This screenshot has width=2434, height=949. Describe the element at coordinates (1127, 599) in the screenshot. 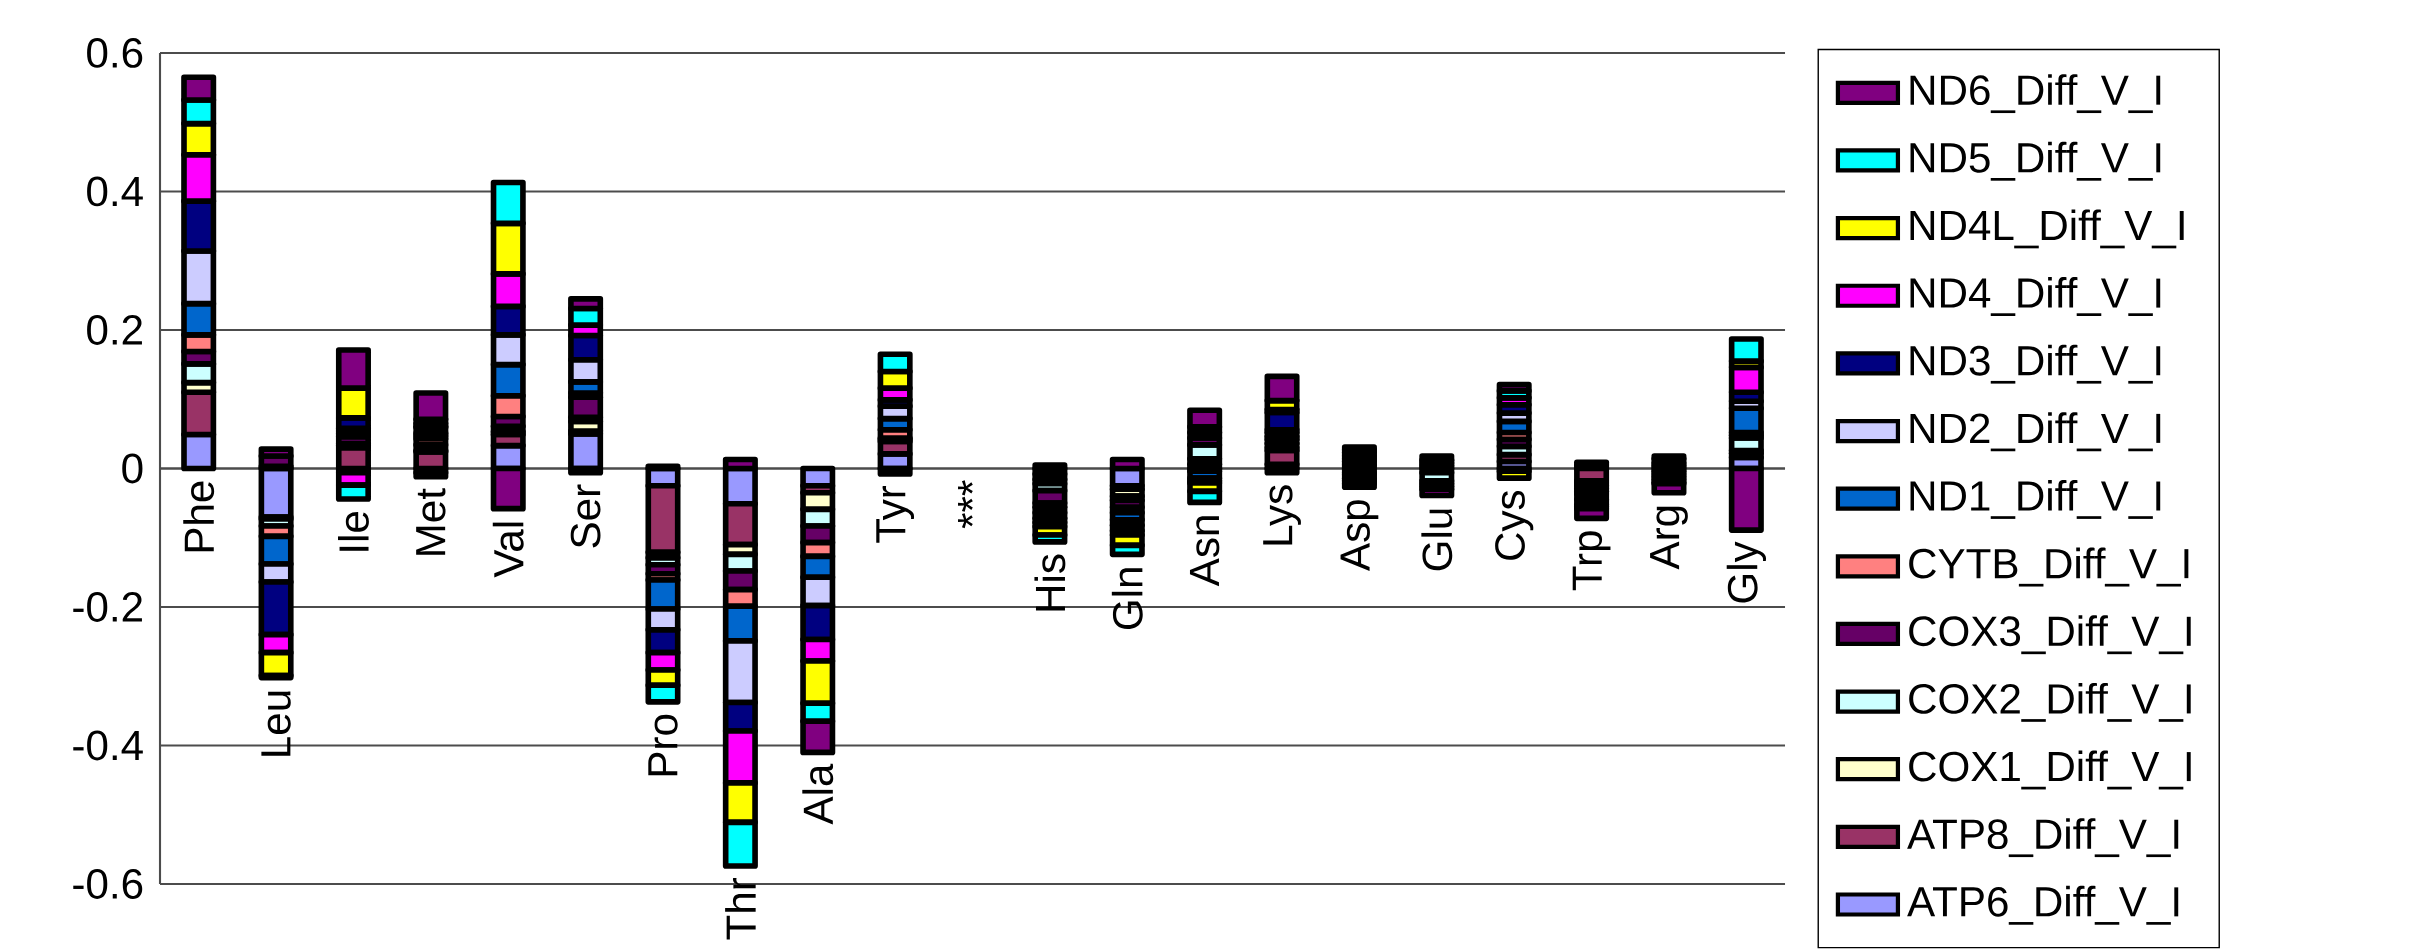

I see `x-tick-label: Gln` at that location.